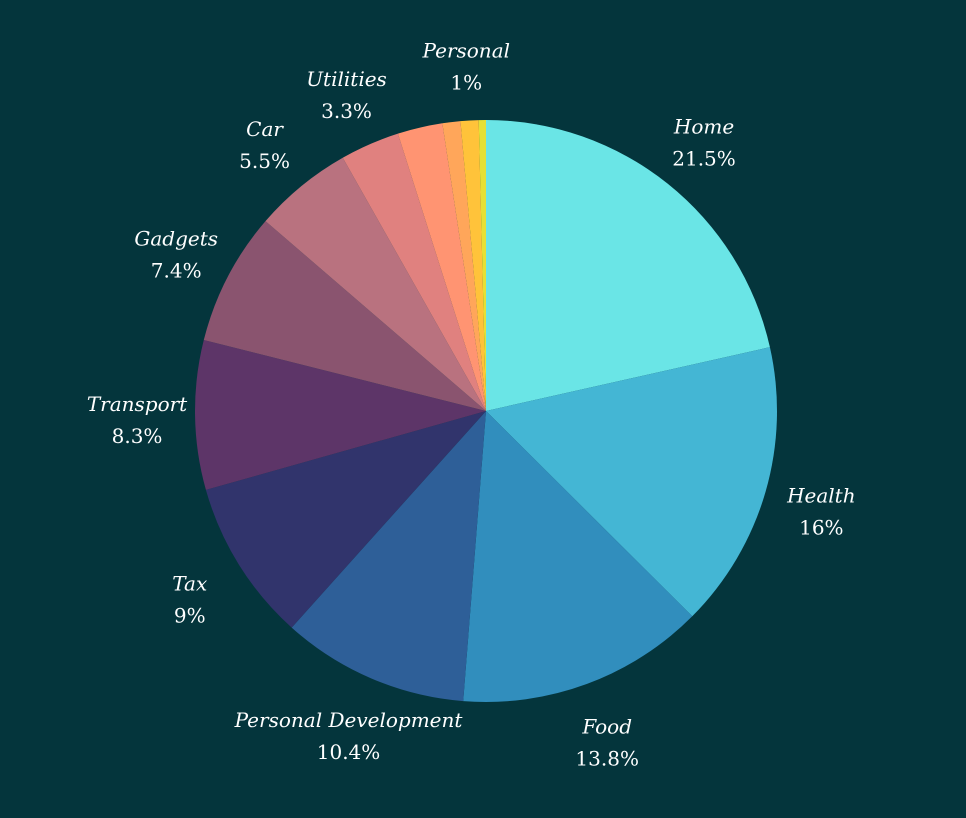 Image resolution: width=966 pixels, height=818 pixels. Describe the element at coordinates (346, 111) in the screenshot. I see `slice-value-utilities: 3.3%` at that location.